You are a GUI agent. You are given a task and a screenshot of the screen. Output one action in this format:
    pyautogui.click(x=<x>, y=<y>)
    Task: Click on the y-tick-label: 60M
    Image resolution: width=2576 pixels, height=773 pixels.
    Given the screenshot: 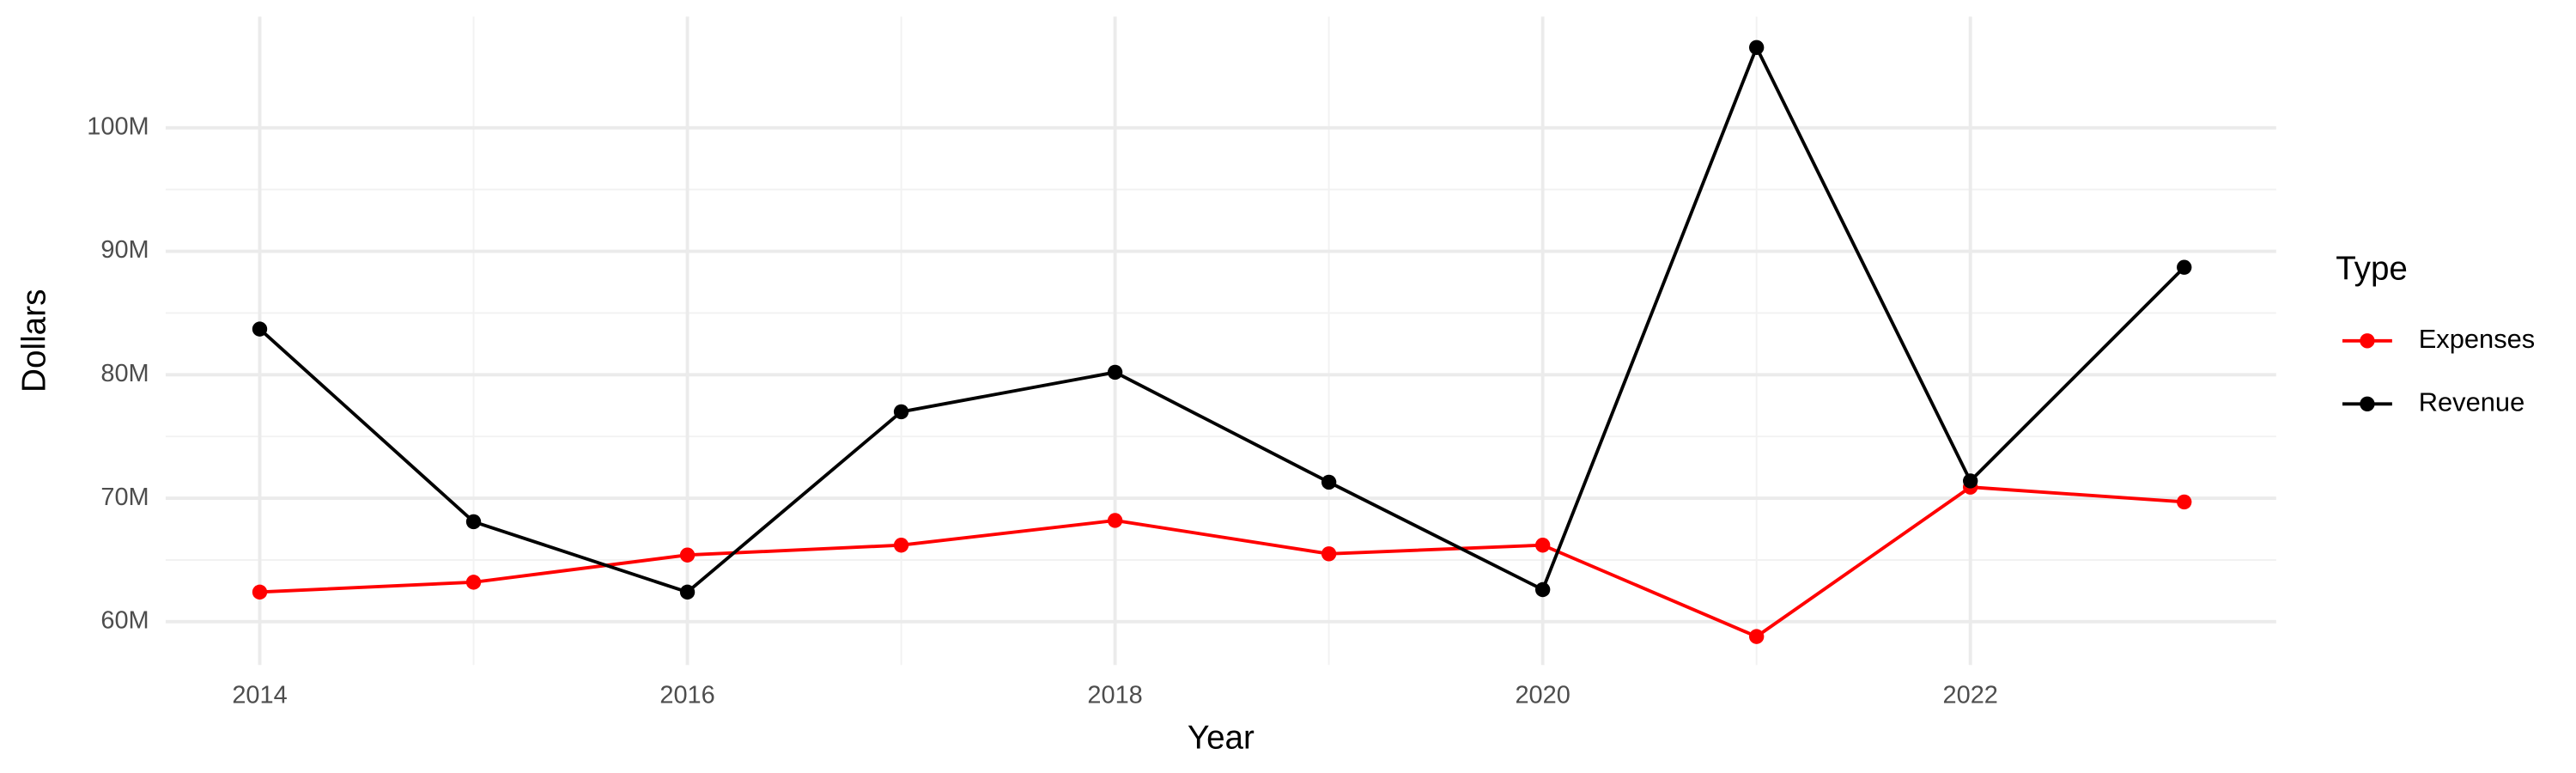 What is the action you would take?
    pyautogui.click(x=124, y=620)
    